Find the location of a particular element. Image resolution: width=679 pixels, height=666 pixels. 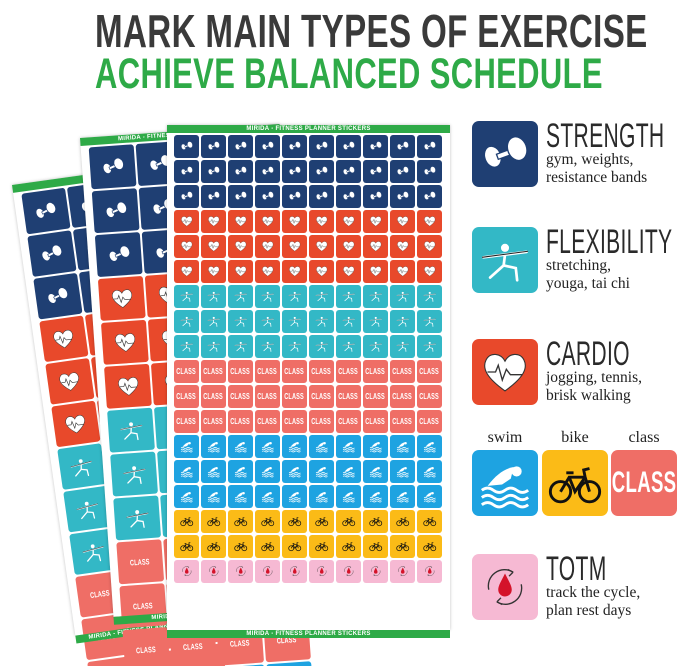

legend-desc-line: resistance bands is located at coordinates (597, 177).